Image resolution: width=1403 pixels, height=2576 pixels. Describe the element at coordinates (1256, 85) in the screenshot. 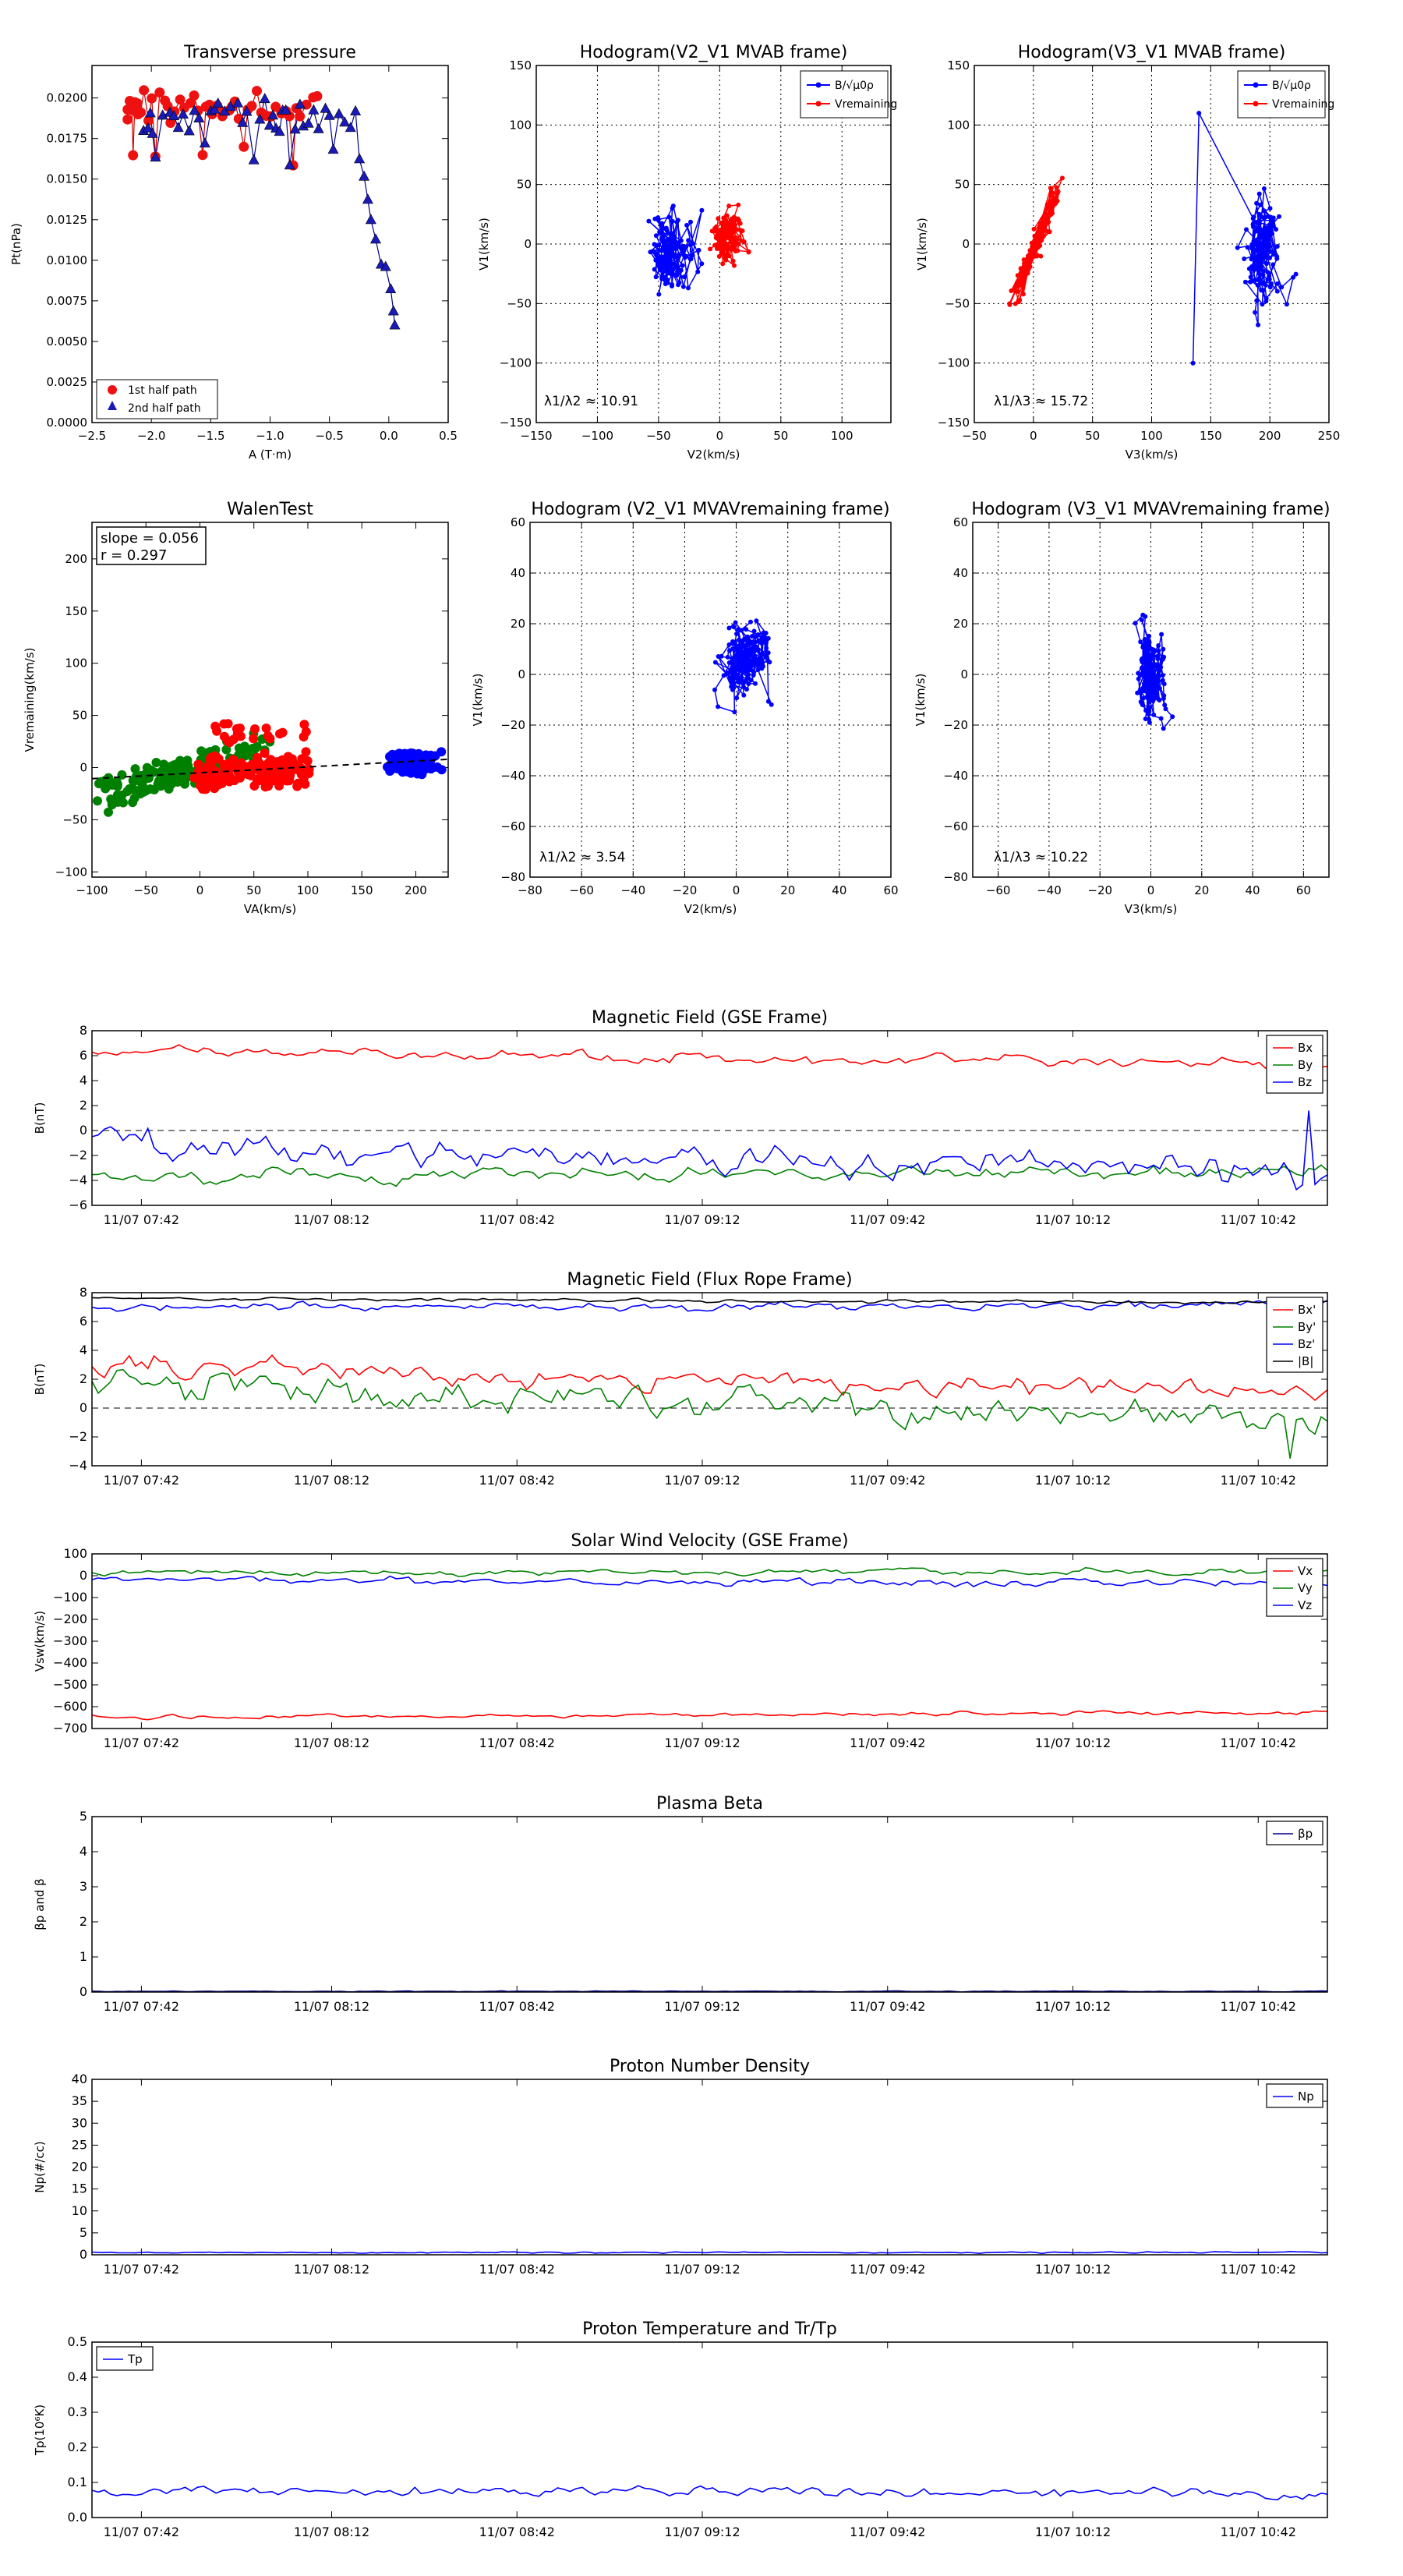

I see `legend-marker` at that location.